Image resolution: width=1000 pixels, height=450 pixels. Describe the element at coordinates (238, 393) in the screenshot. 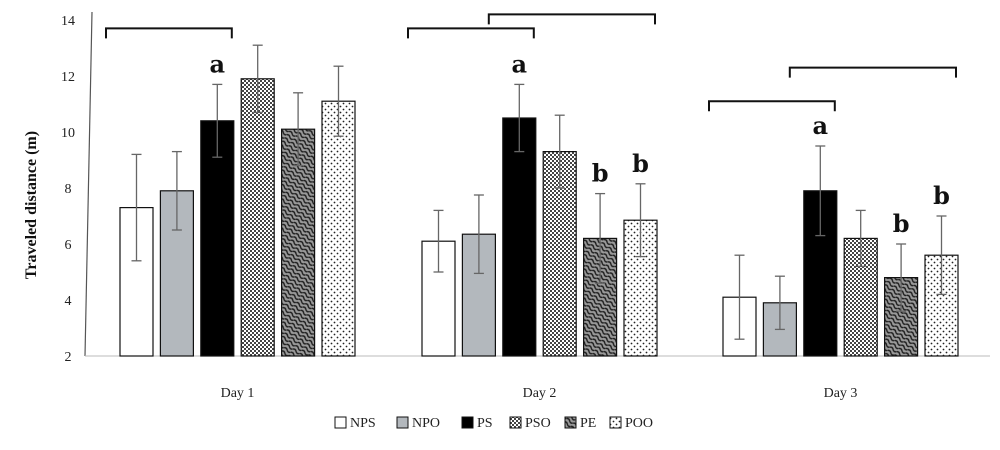

I see `category-label: Day 1` at that location.